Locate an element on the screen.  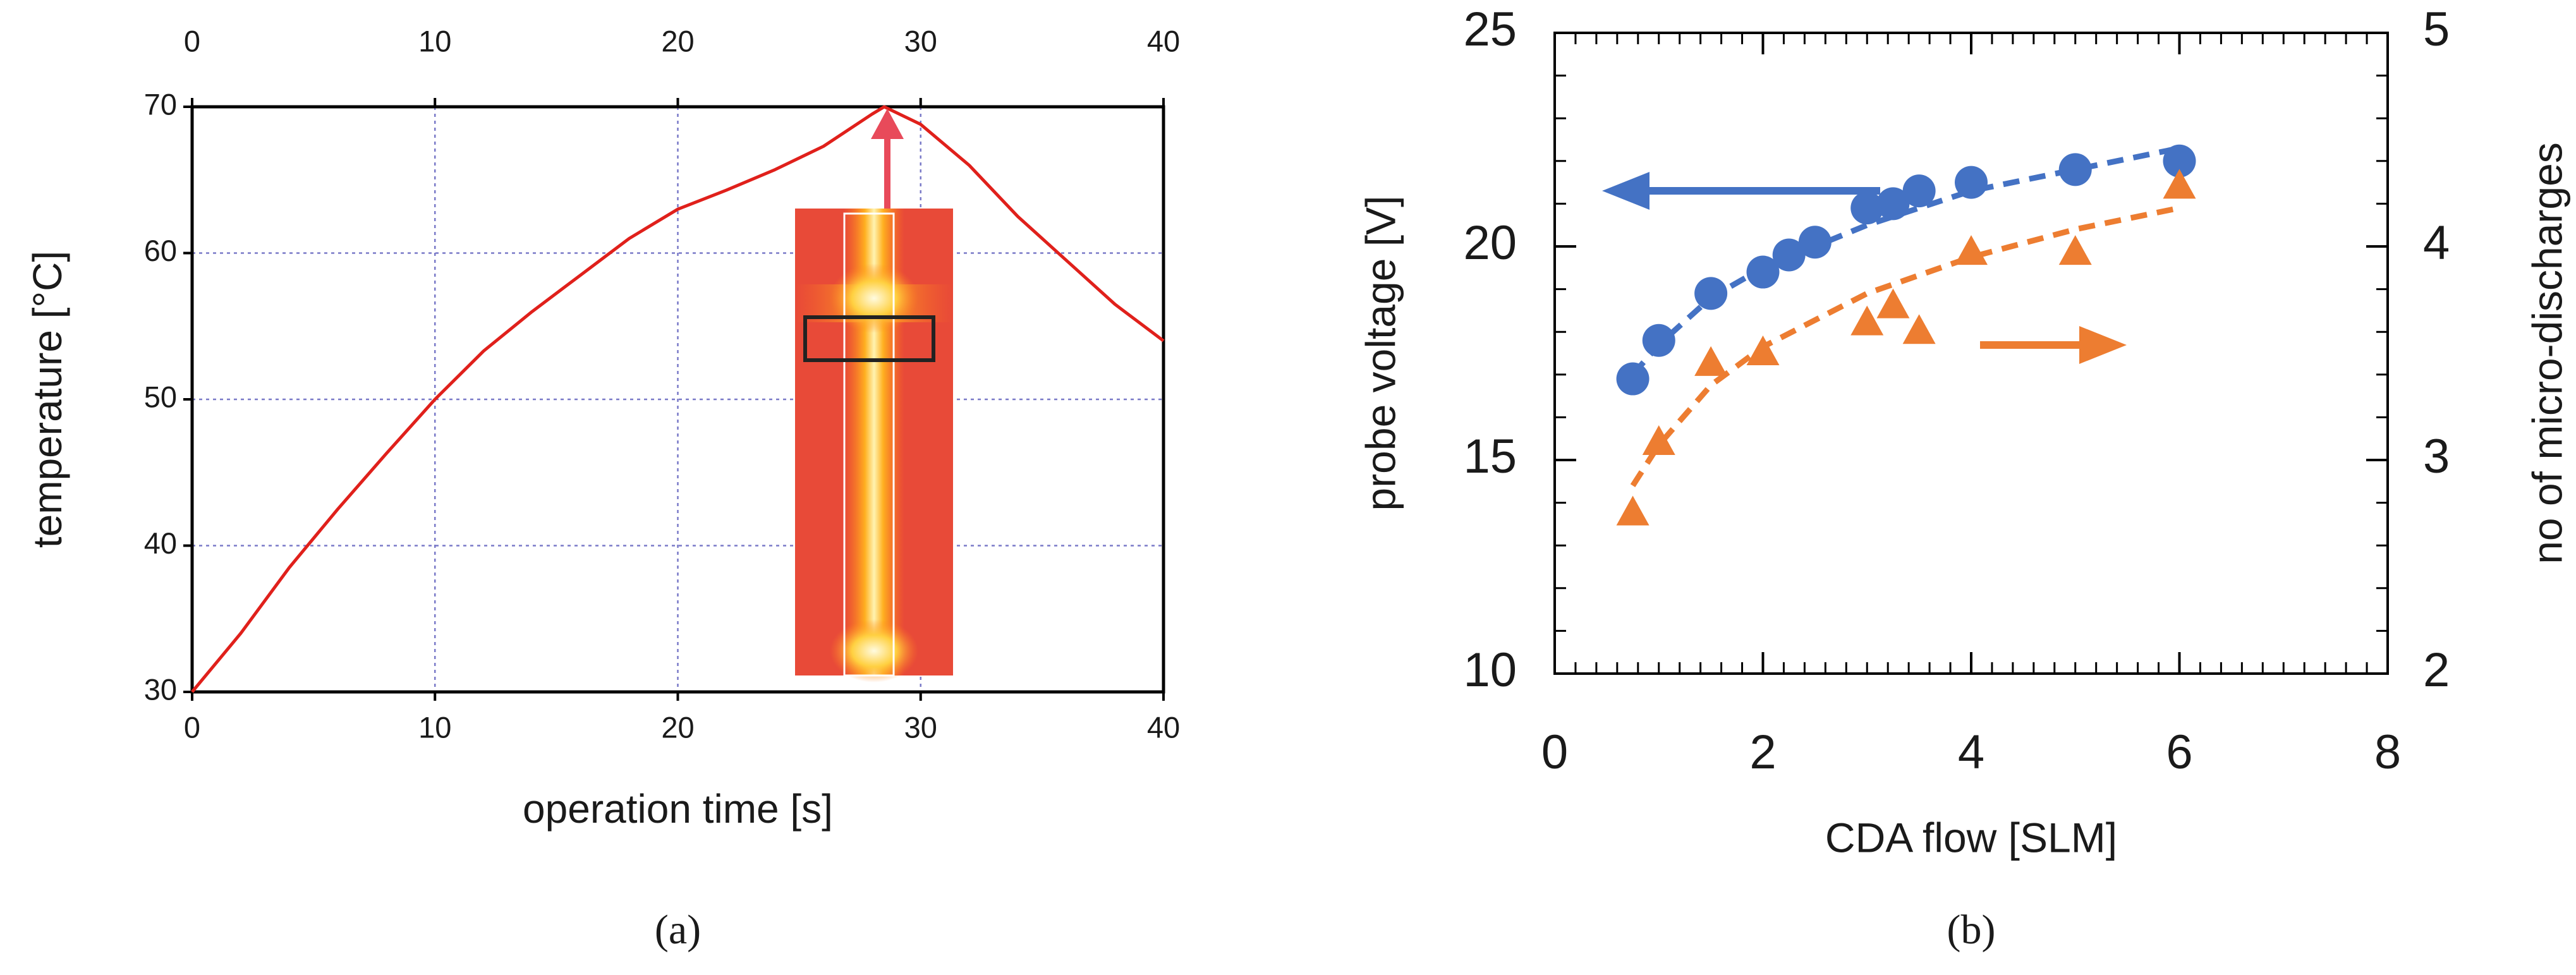
x2-tick-label: 40 is located at coordinates (1163, 41).